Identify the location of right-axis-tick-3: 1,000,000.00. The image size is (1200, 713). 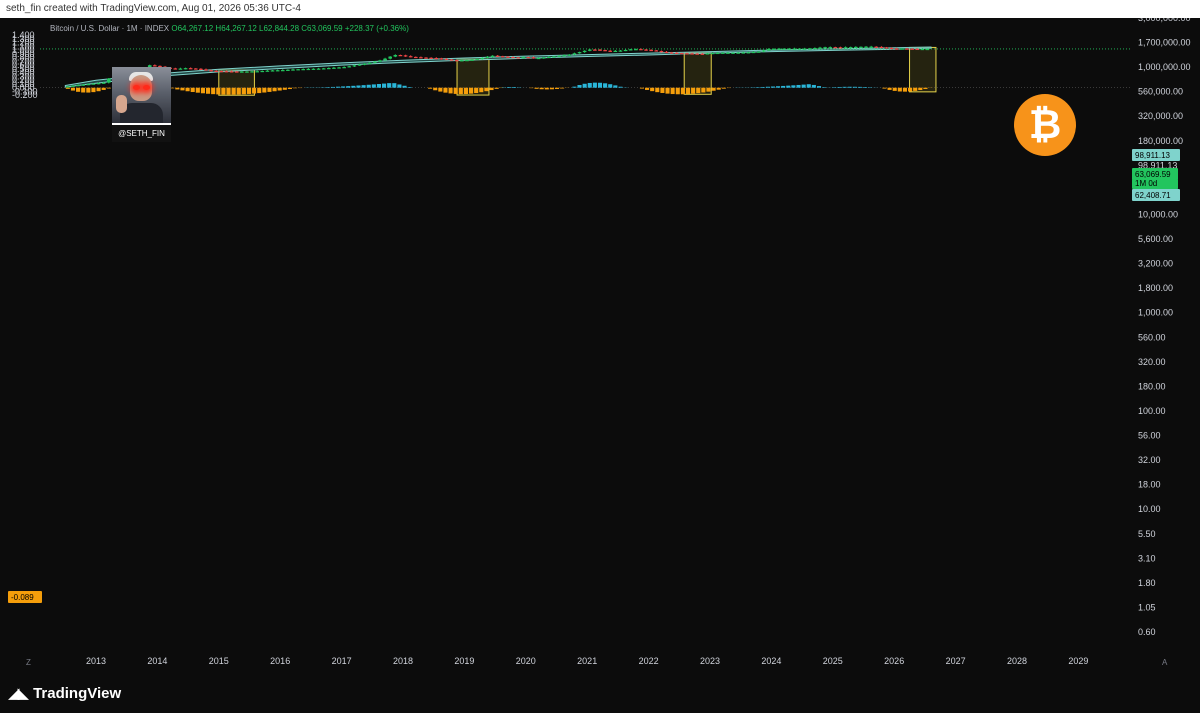
(1164, 67).